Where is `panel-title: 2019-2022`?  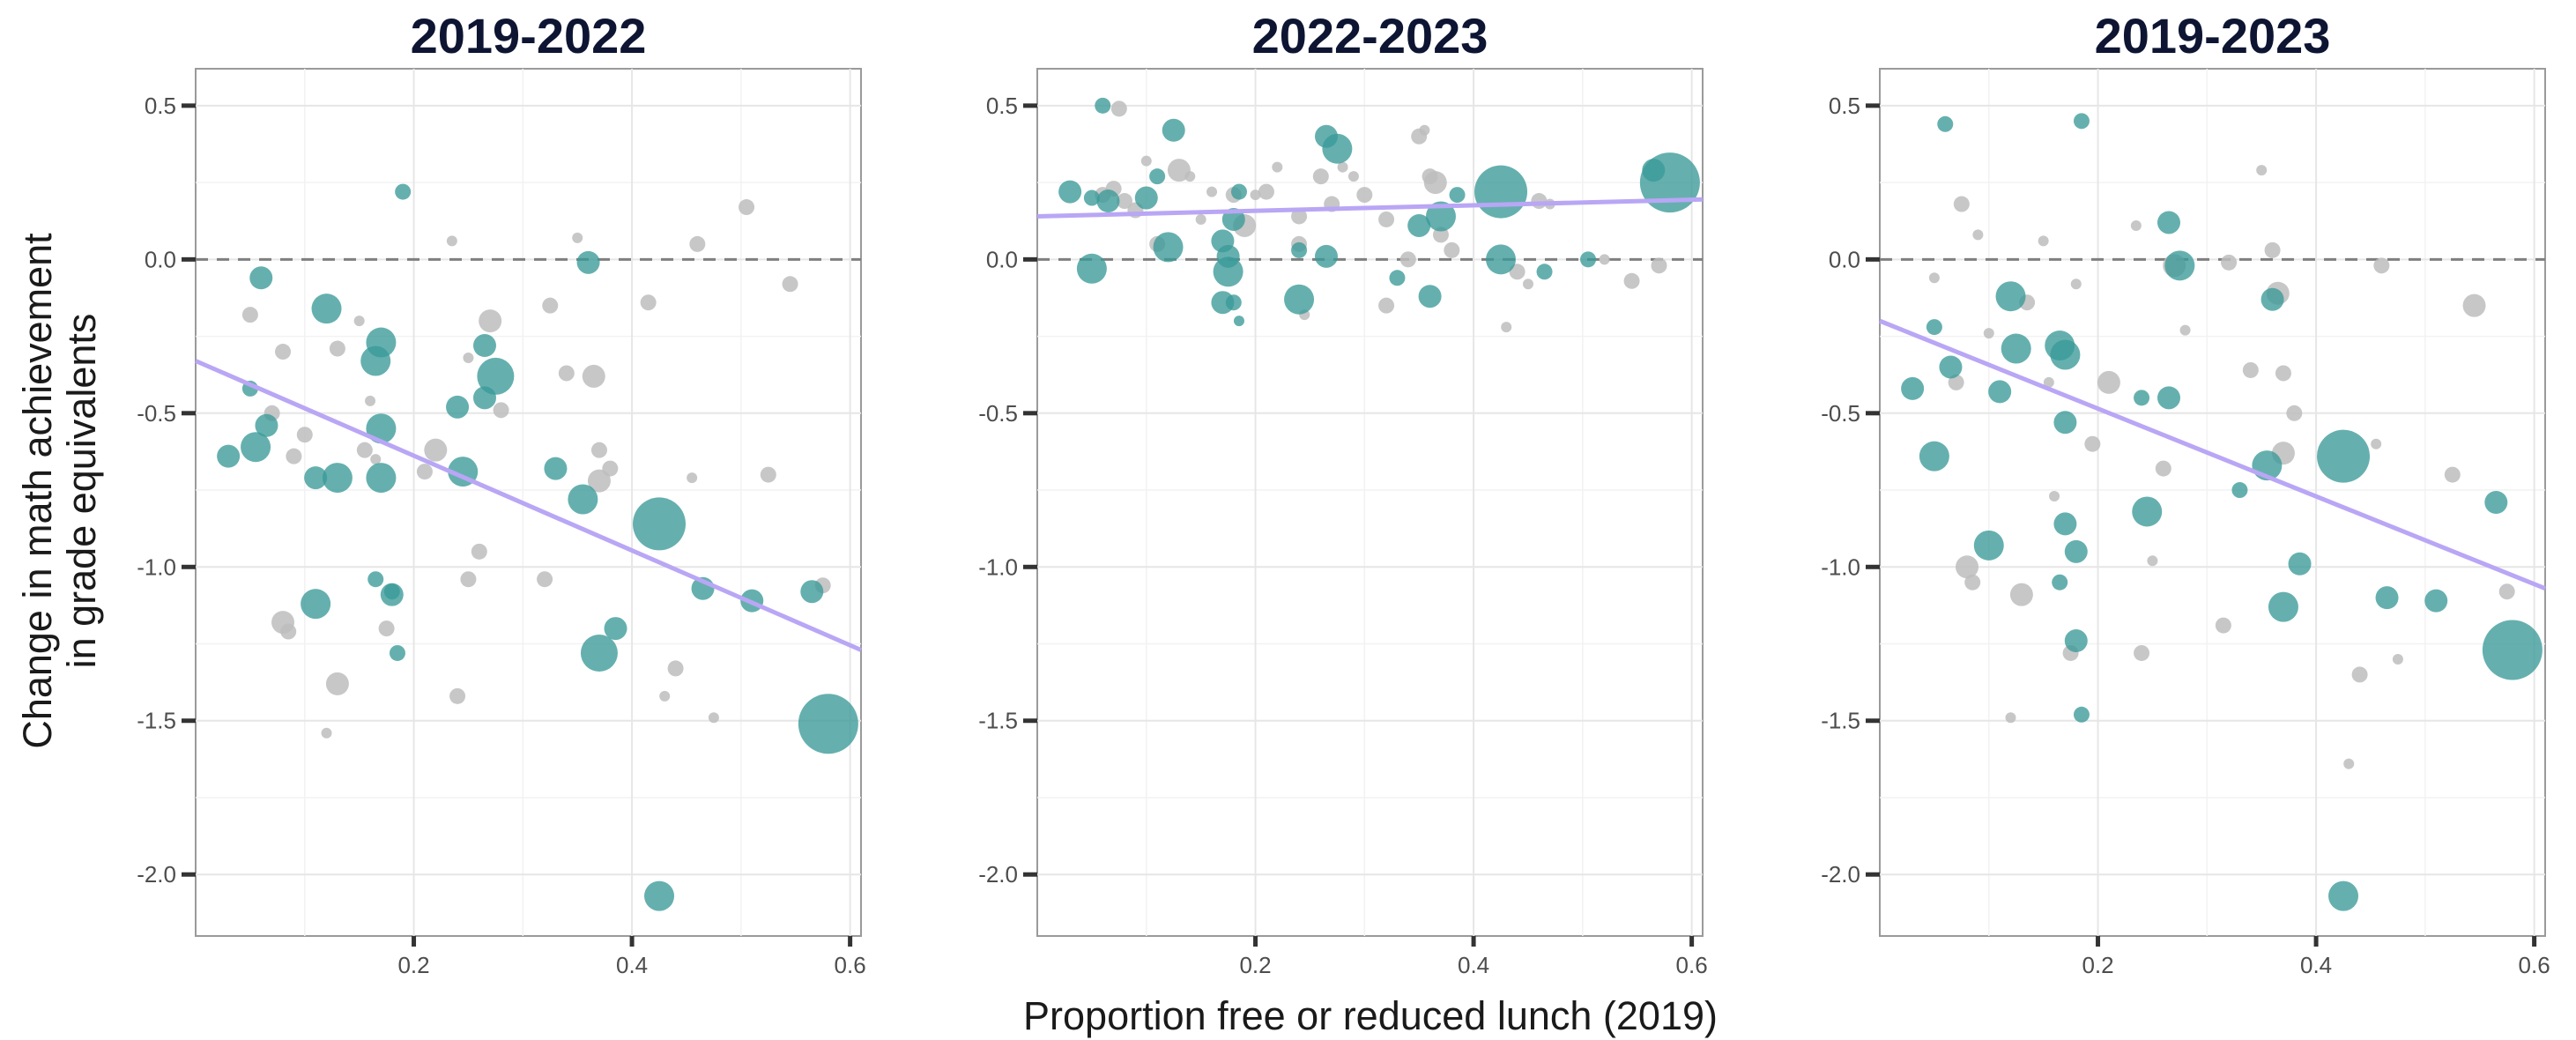 panel-title: 2019-2022 is located at coordinates (529, 35).